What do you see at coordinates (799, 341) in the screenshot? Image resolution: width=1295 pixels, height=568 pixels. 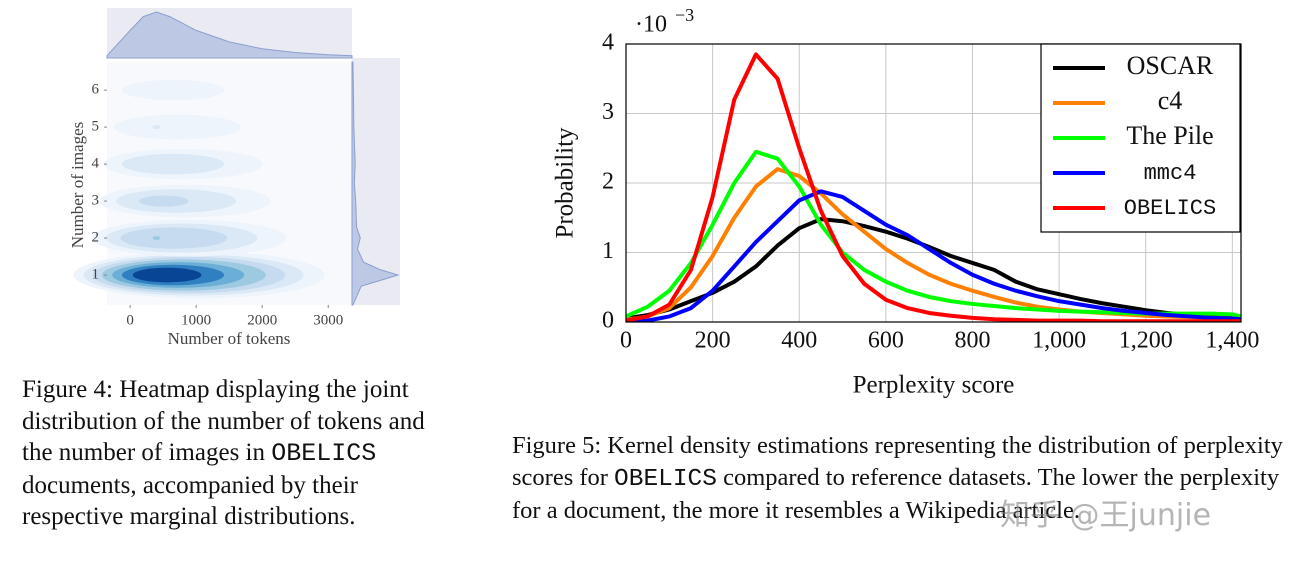 I see `x-tick-label: 400` at bounding box center [799, 341].